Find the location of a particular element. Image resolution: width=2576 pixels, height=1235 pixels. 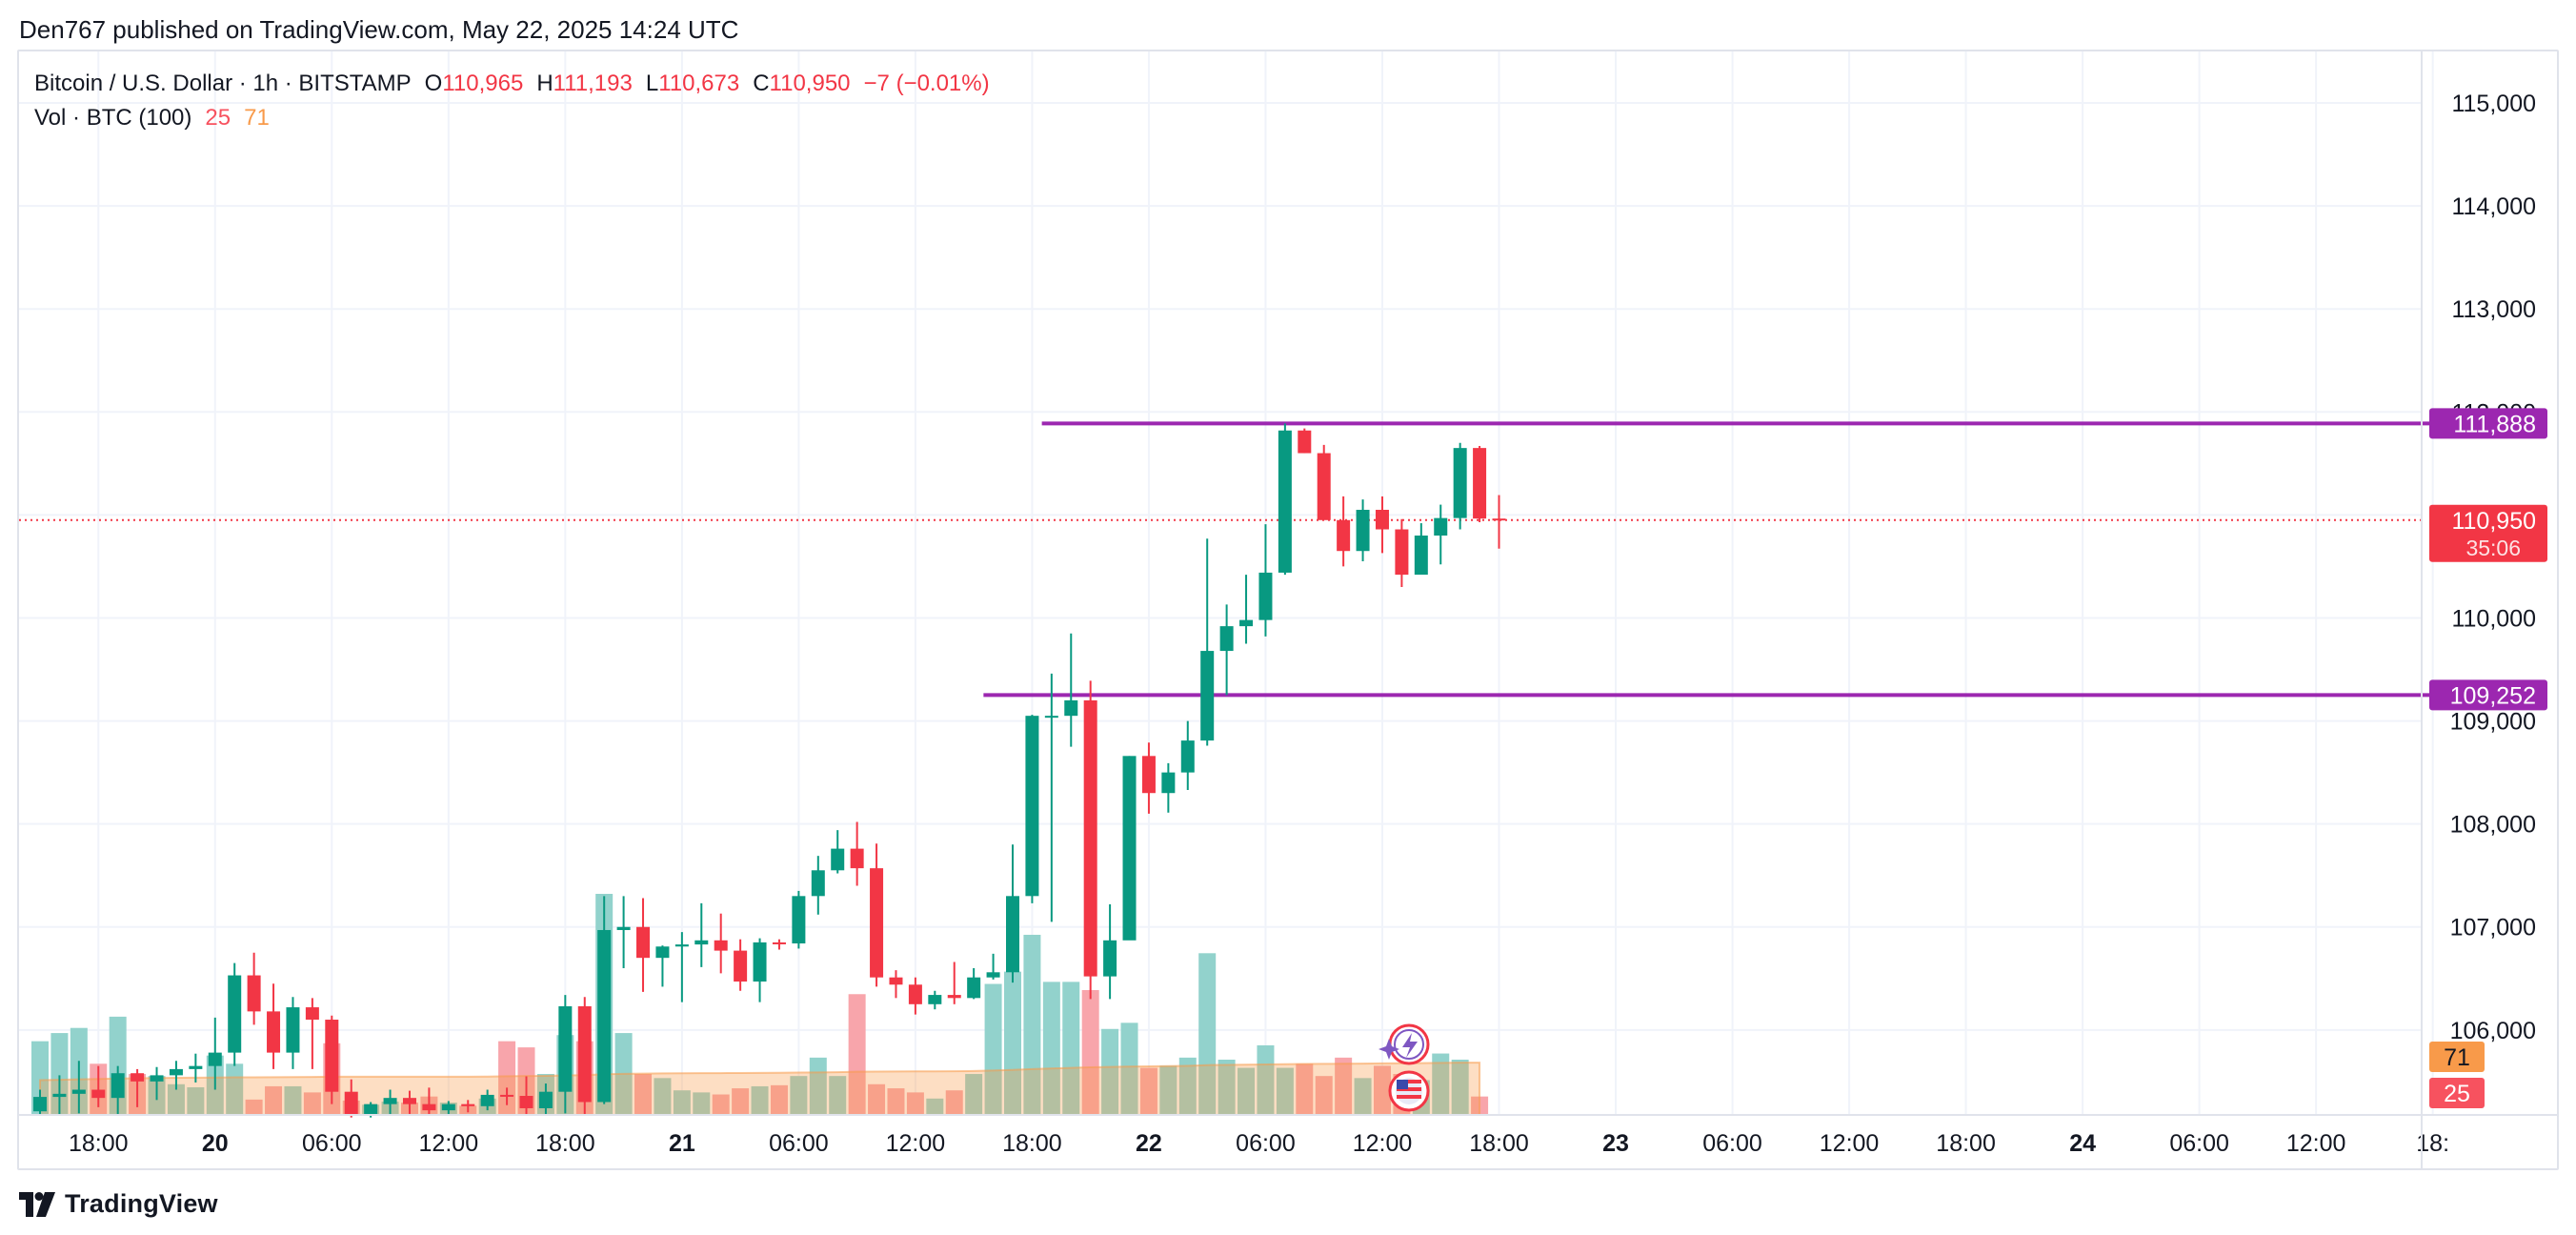

ideas-marker-icon is located at coordinates (1404, 1044).